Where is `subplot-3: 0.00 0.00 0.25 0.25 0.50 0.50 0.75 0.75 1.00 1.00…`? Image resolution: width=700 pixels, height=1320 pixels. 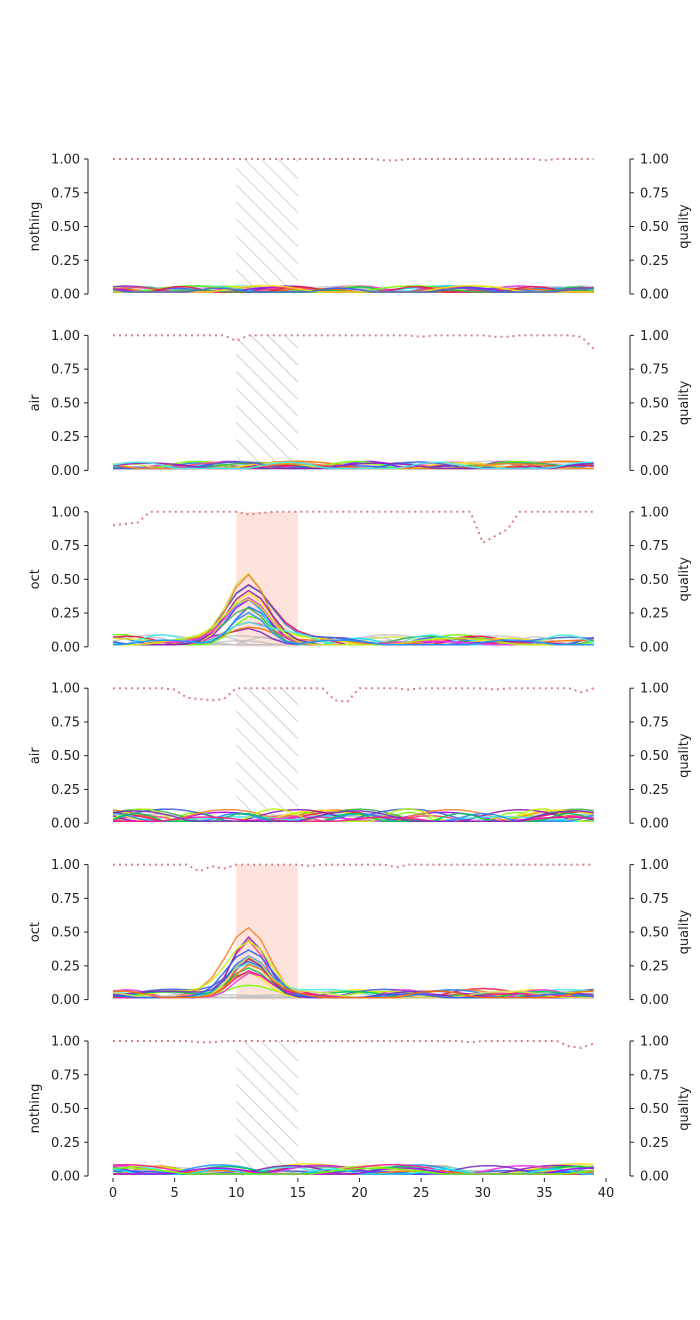
subplot-3: 0.00 0.00 0.25 0.25 0.50 0.50 0.75 0.75 1.00 1.00… is located at coordinates (360, 580).